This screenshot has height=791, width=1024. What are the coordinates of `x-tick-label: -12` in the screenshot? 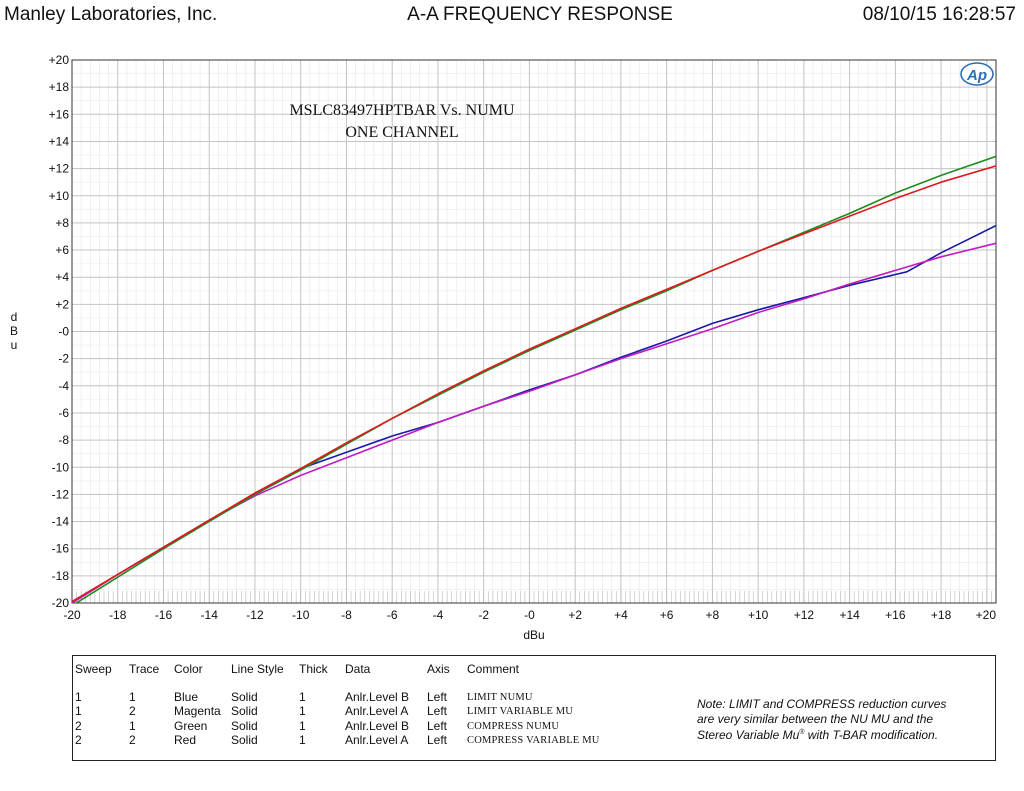 It's located at (255, 615).